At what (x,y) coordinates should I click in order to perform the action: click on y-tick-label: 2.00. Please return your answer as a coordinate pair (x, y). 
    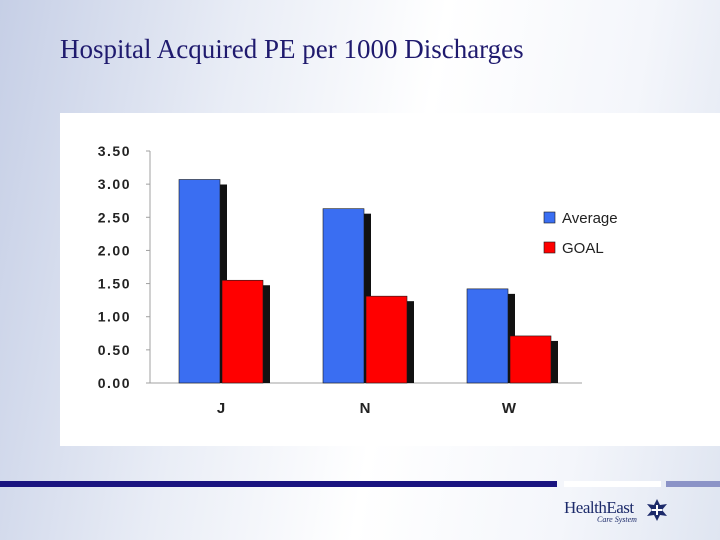
    Looking at the image, I should click on (114, 250).